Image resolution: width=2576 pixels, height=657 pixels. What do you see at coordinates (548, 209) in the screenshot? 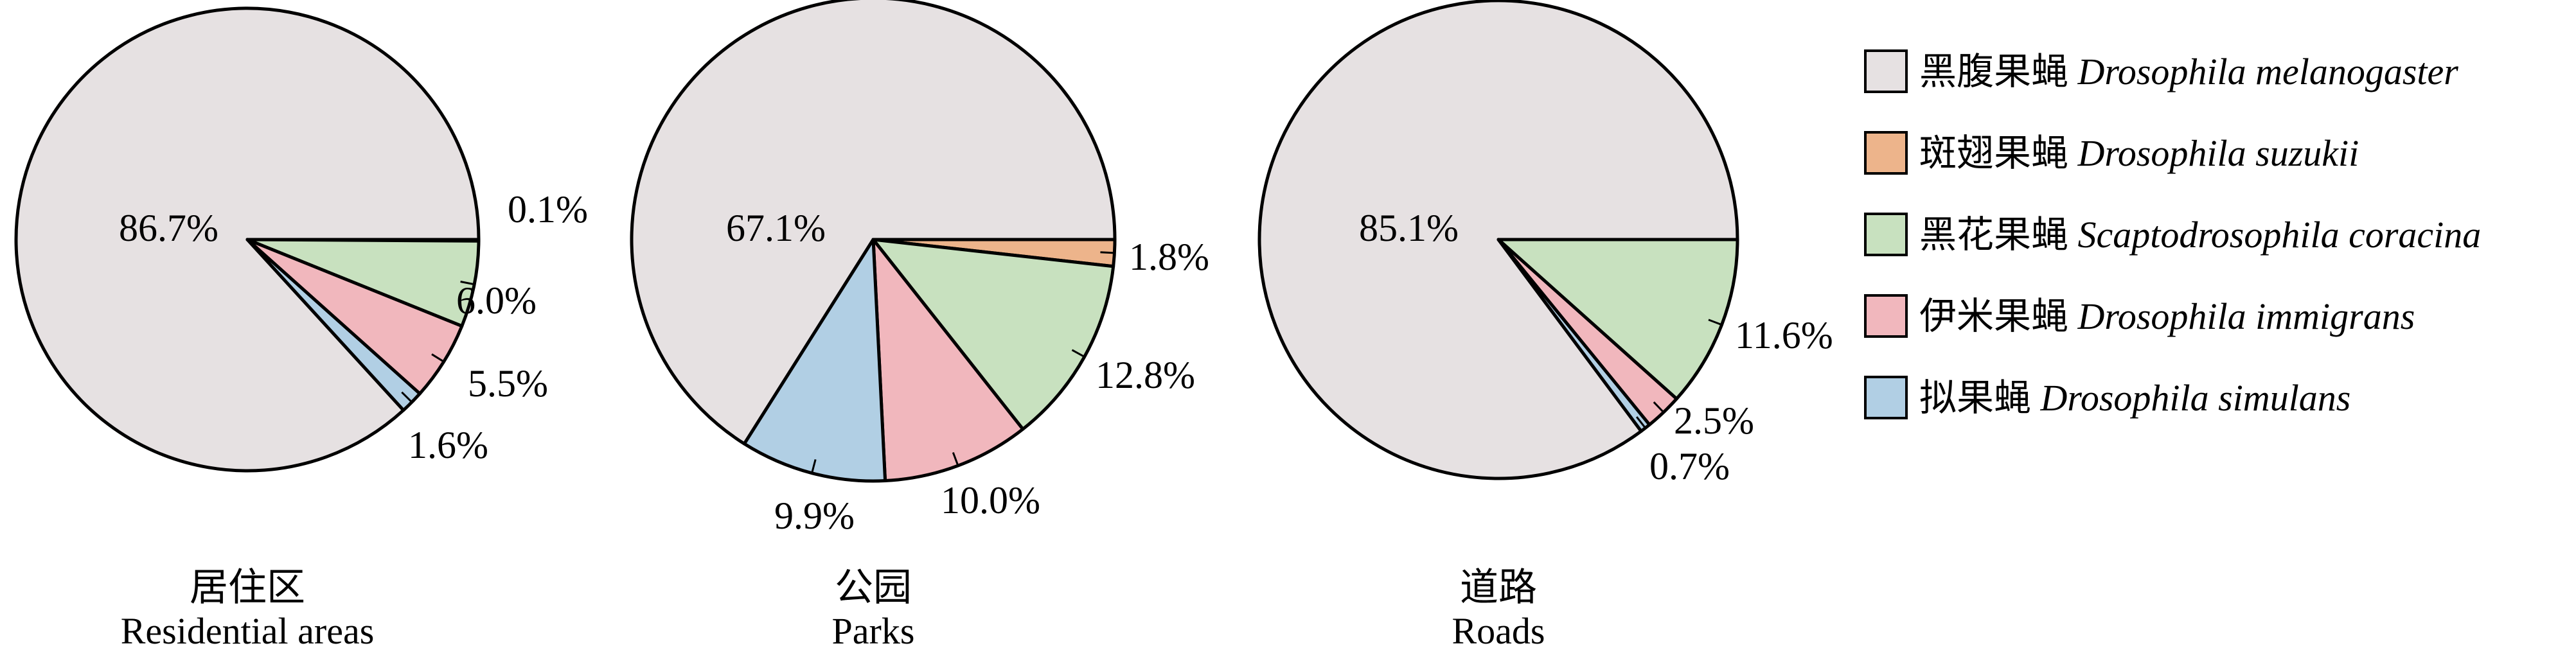
I see `pie-1-data-label-2: 0.1%` at bounding box center [548, 209].